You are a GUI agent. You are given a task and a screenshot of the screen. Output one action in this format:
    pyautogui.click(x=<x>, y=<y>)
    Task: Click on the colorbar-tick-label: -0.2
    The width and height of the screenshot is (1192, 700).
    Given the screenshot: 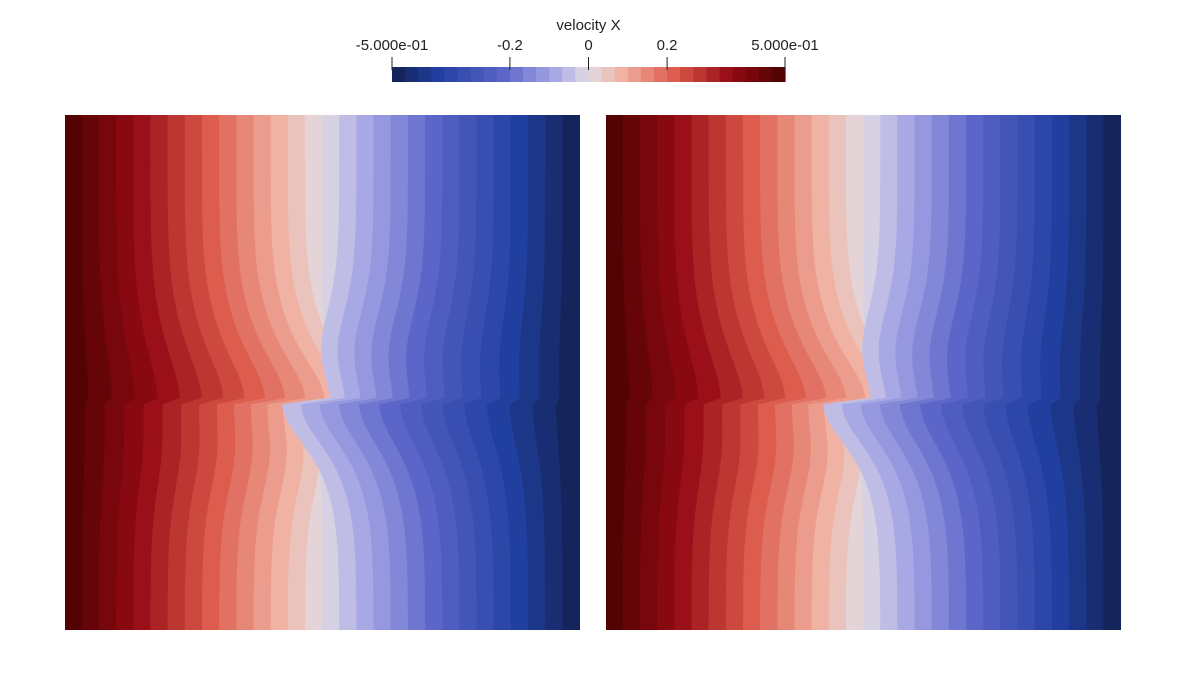 What is the action you would take?
    pyautogui.click(x=509, y=45)
    